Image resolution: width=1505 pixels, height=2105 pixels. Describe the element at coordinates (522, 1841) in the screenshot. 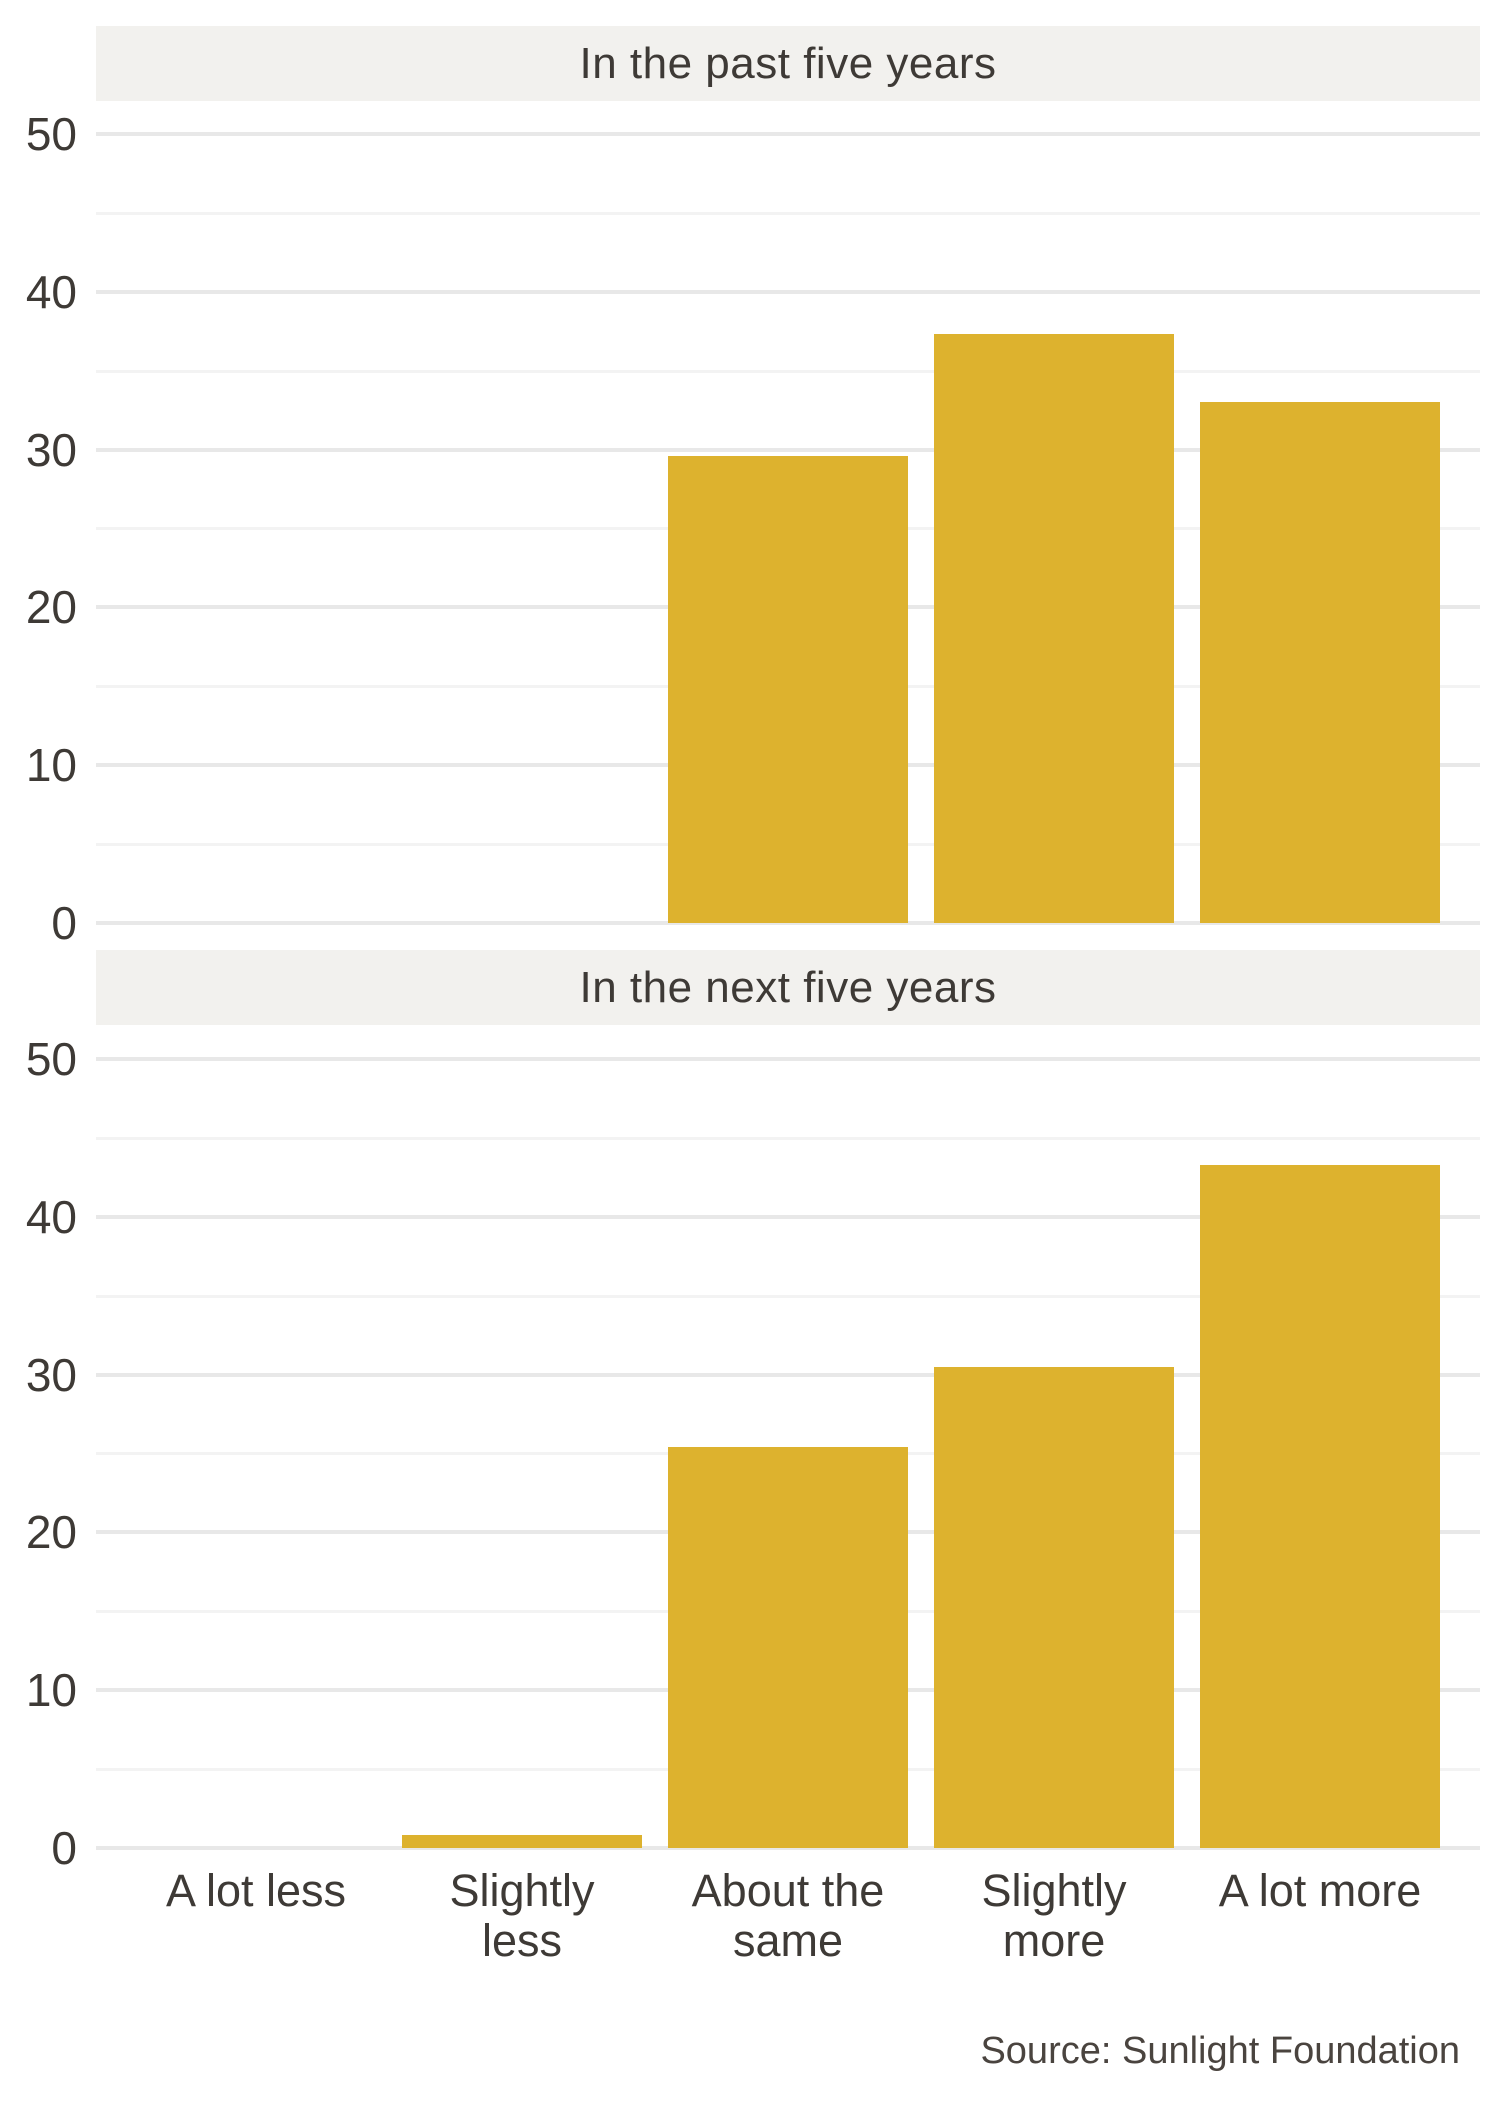

I see `bar-slightly-less` at that location.